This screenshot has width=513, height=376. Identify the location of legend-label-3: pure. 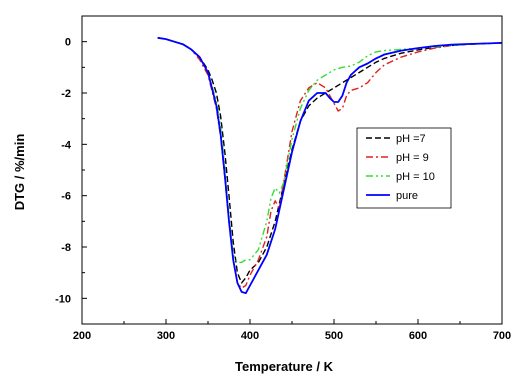
(407, 196).